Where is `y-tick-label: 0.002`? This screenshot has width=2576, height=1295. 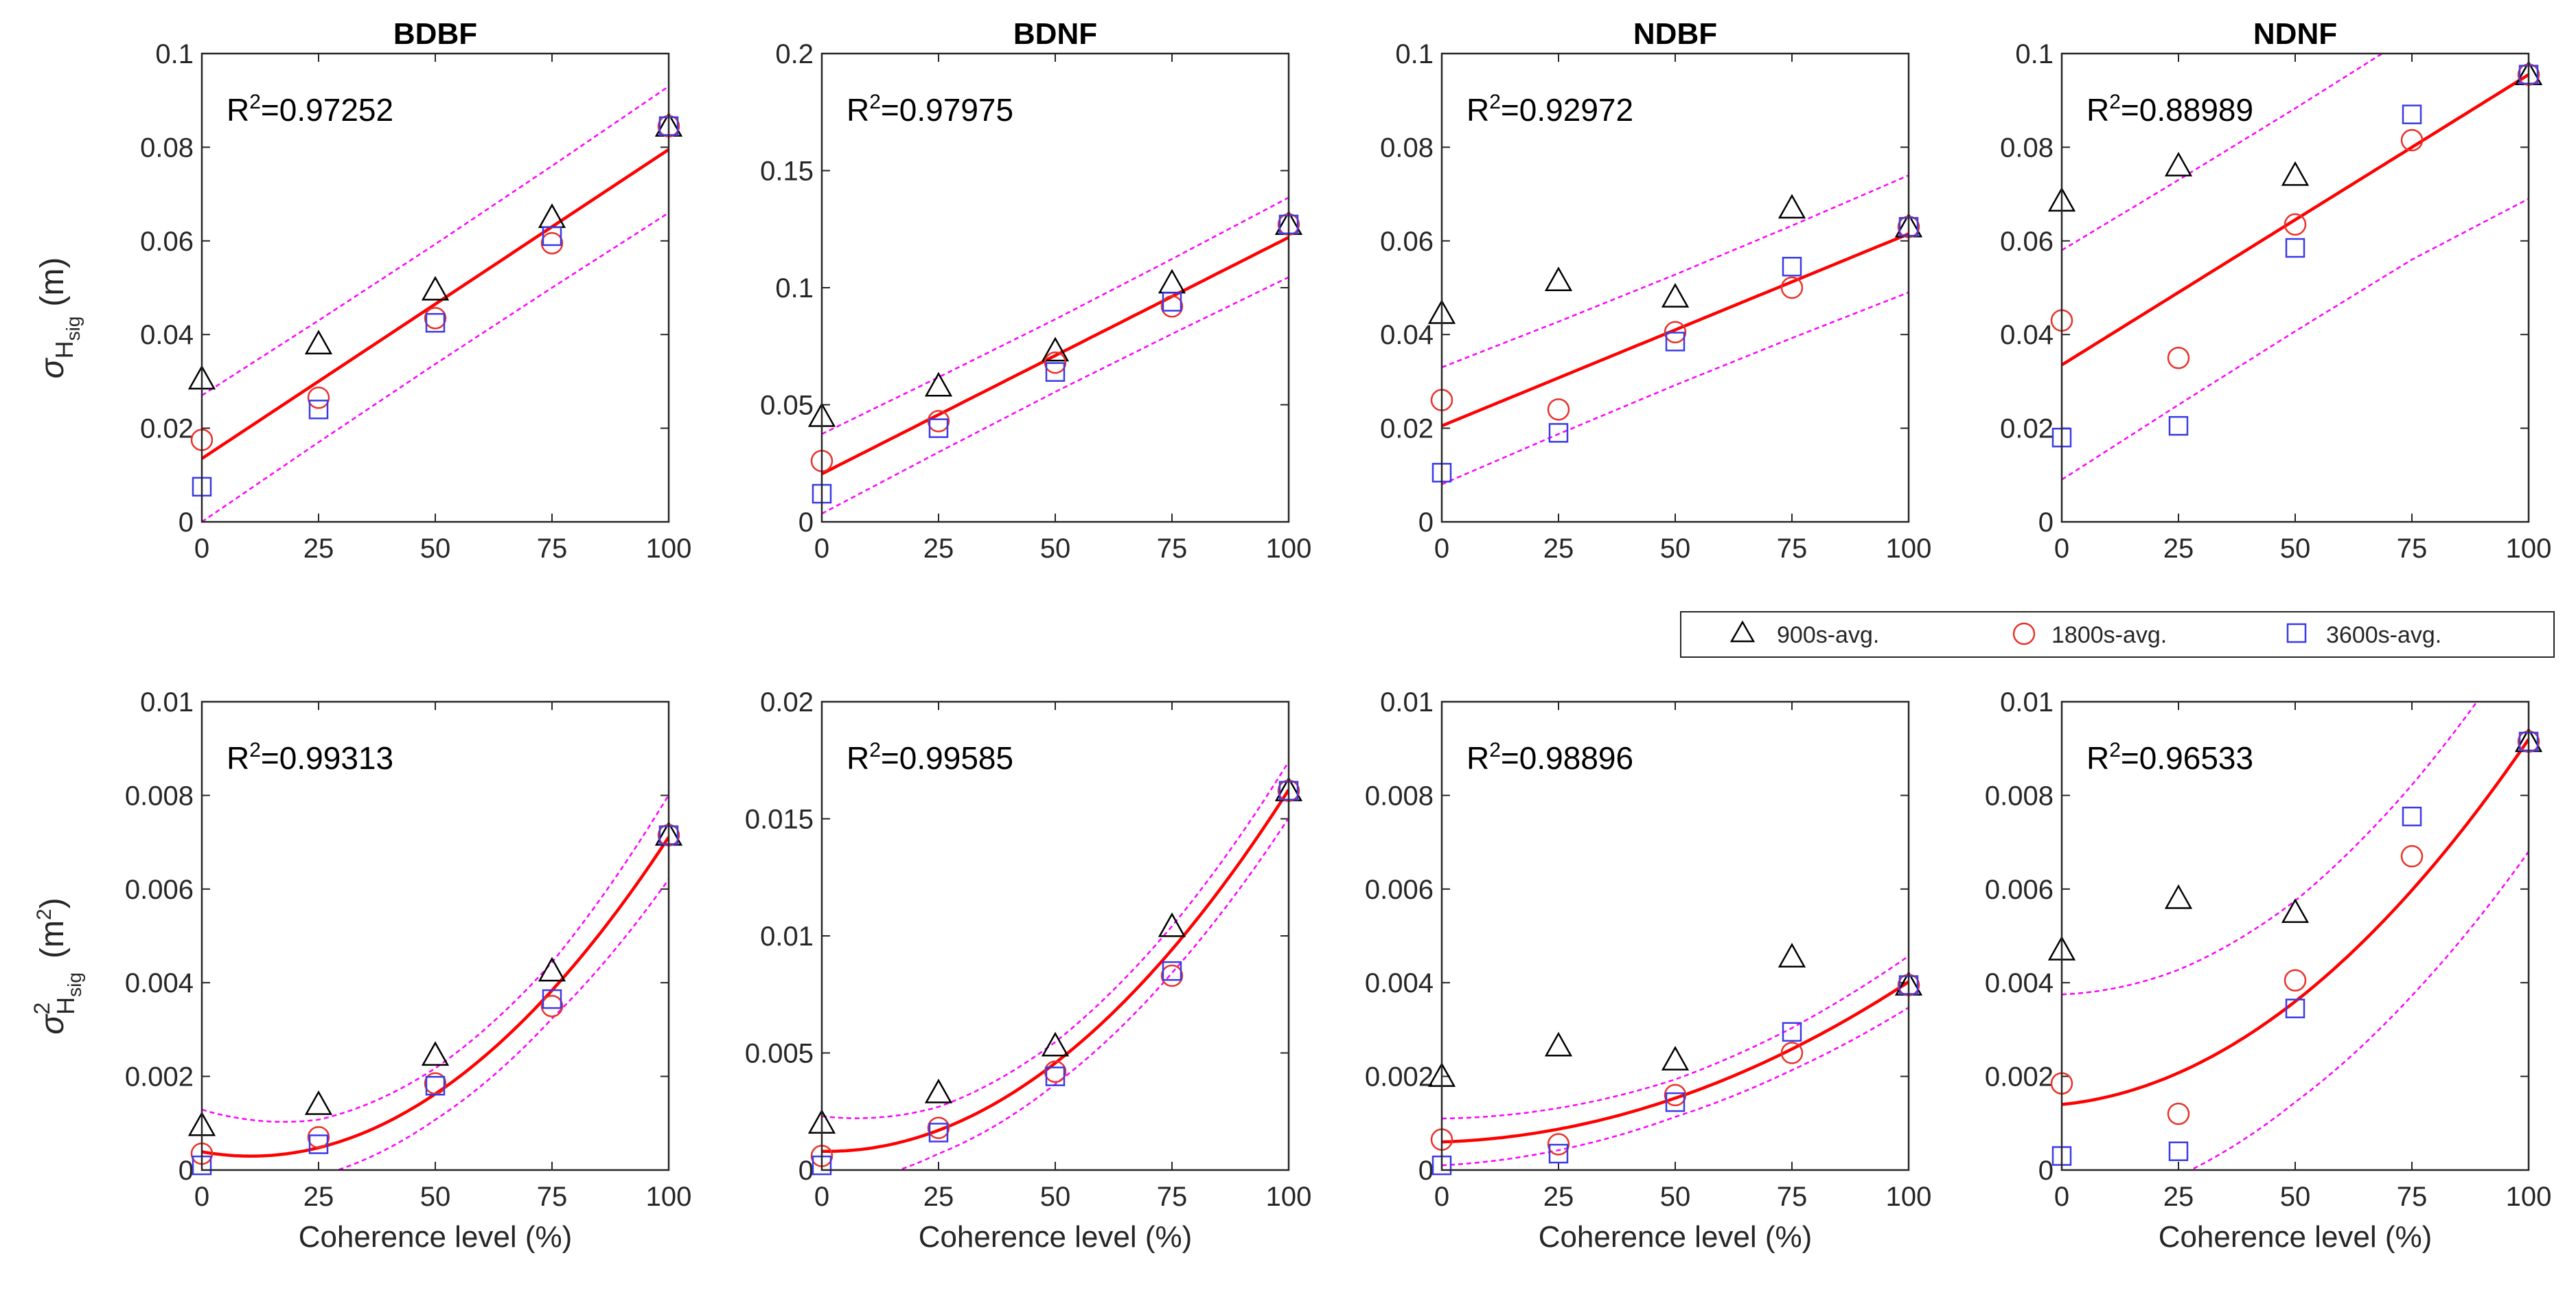 y-tick-label: 0.002 is located at coordinates (159, 1077).